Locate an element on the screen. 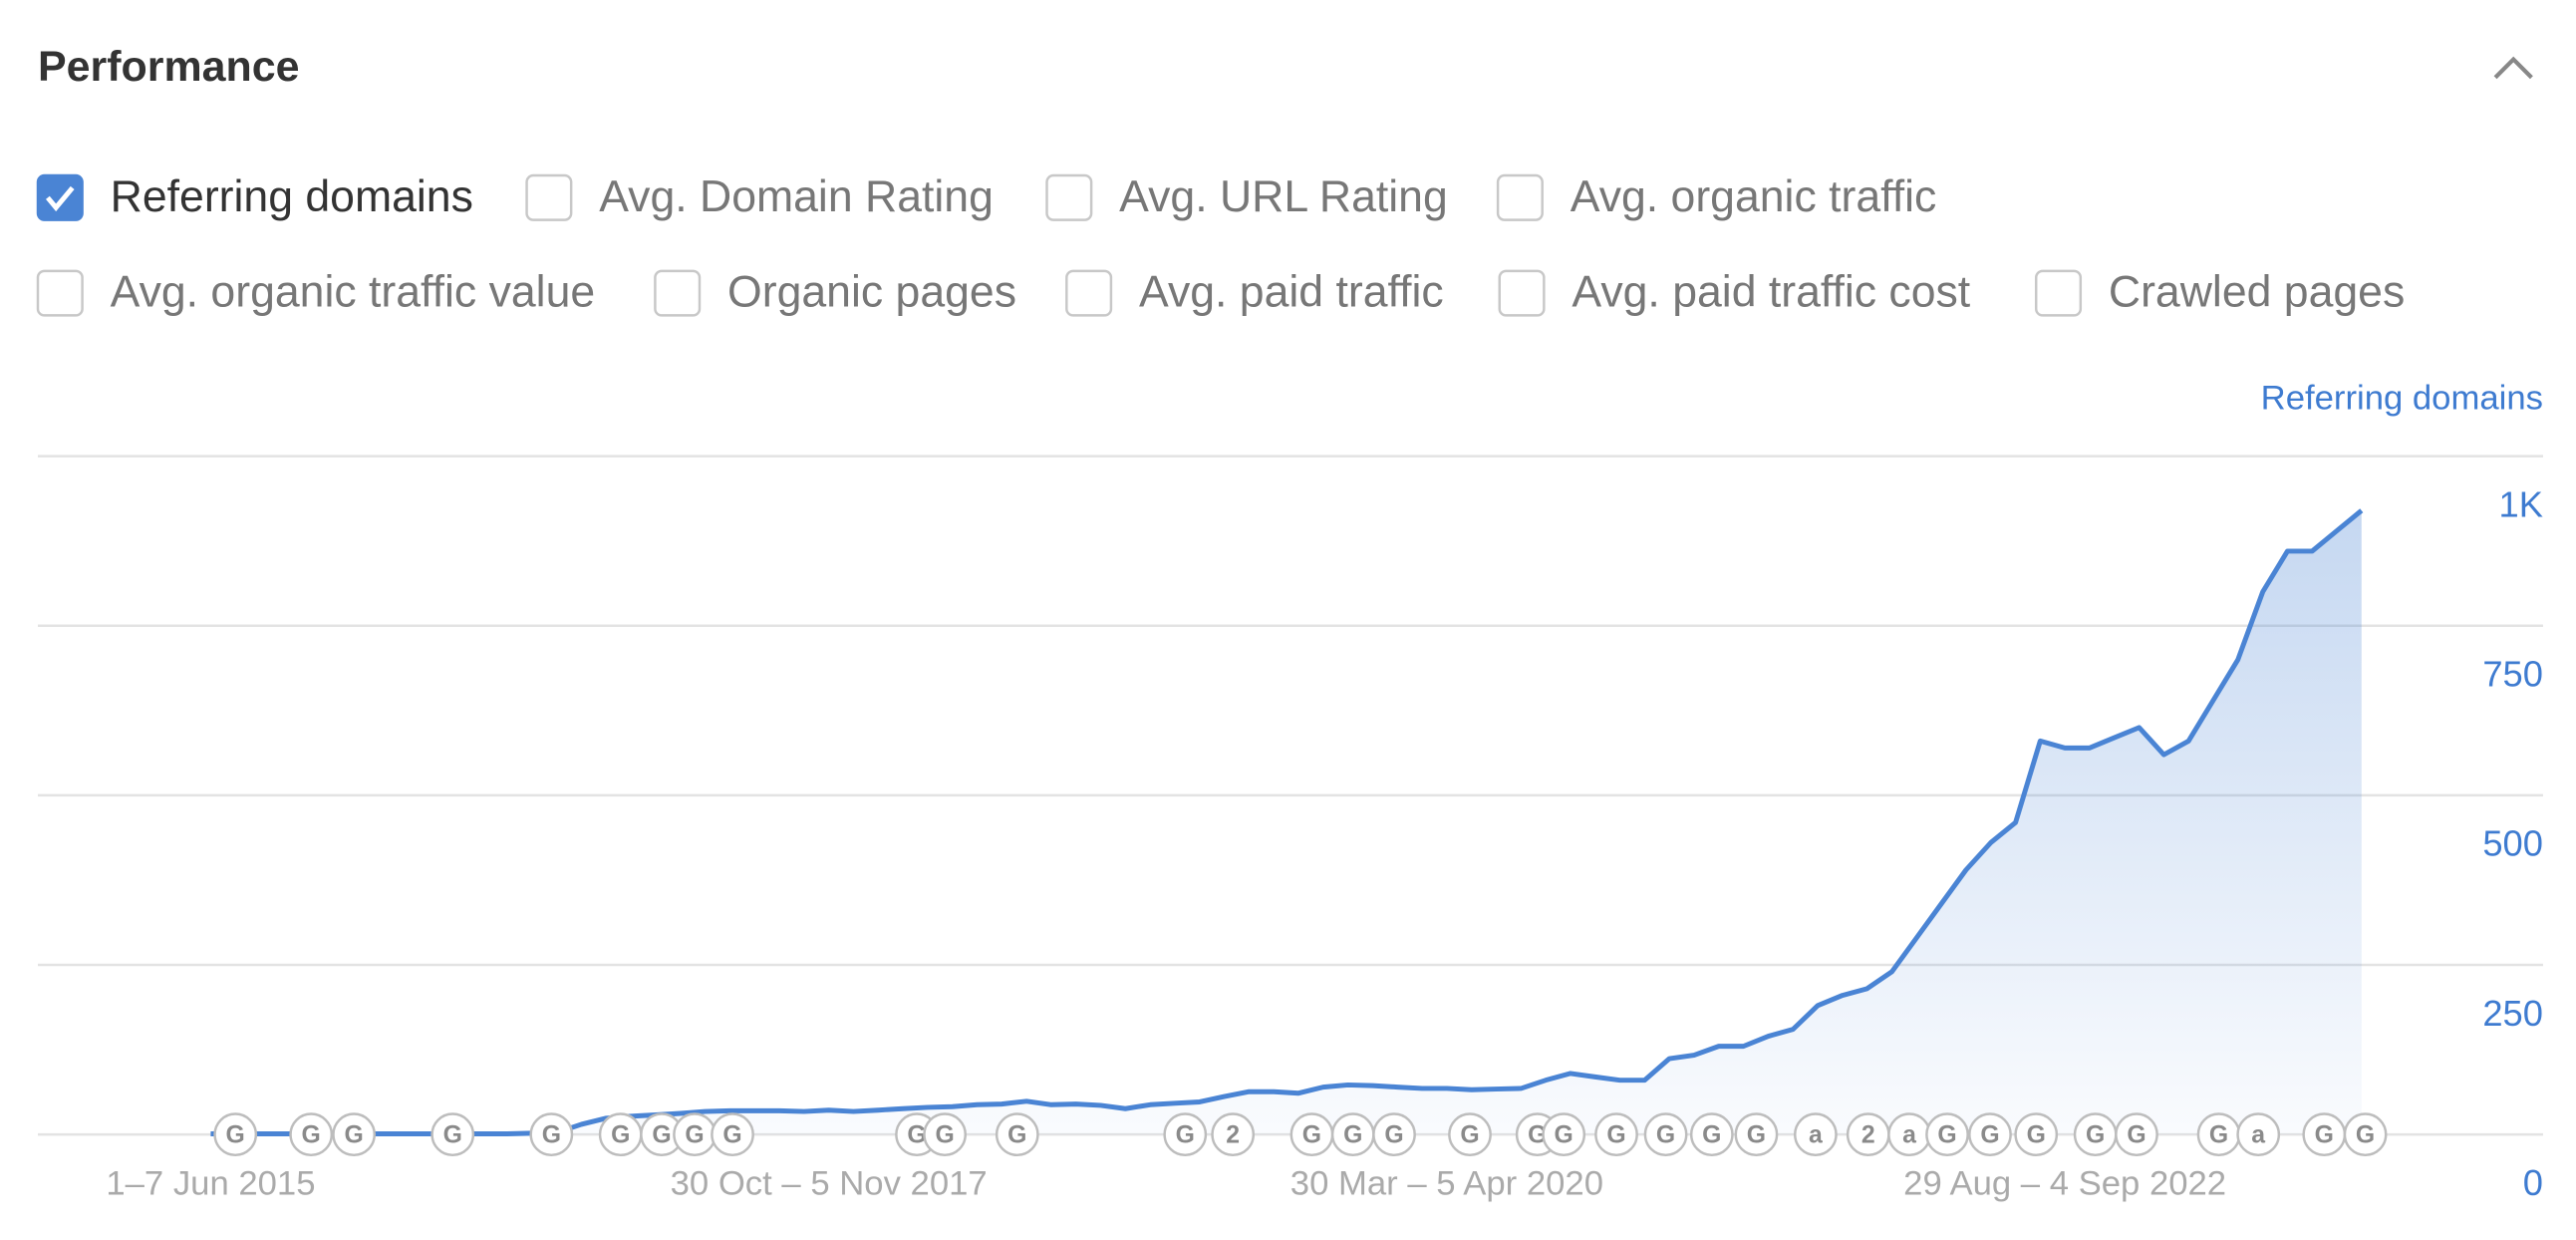  checkbox-label: Avg. paid traffic is located at coordinates (1291, 292).